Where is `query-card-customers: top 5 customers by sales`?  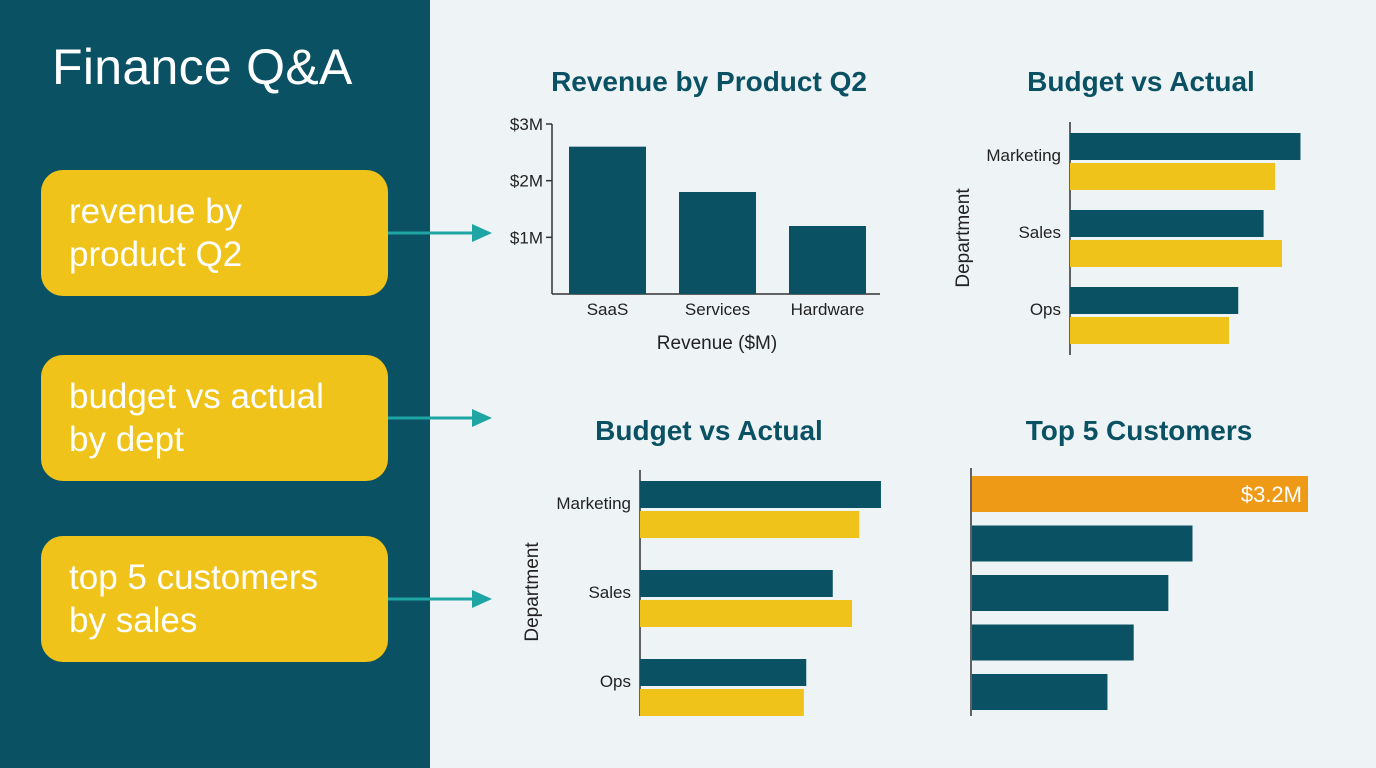
query-card-customers: top 5 customers by sales is located at coordinates (214, 599).